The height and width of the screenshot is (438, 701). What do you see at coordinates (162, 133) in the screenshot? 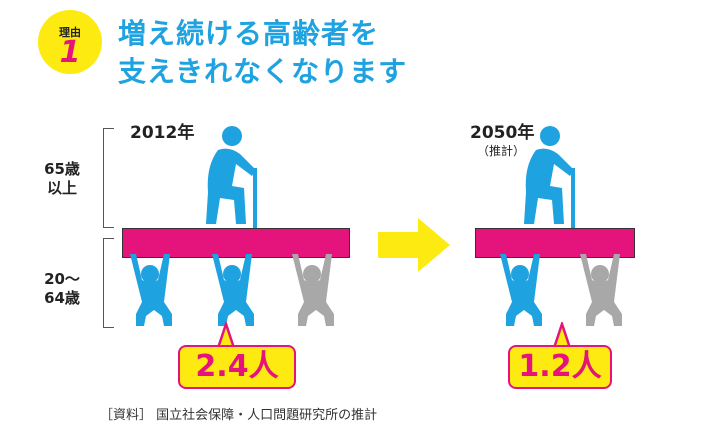
I see `year-2012-label: 2012年` at bounding box center [162, 133].